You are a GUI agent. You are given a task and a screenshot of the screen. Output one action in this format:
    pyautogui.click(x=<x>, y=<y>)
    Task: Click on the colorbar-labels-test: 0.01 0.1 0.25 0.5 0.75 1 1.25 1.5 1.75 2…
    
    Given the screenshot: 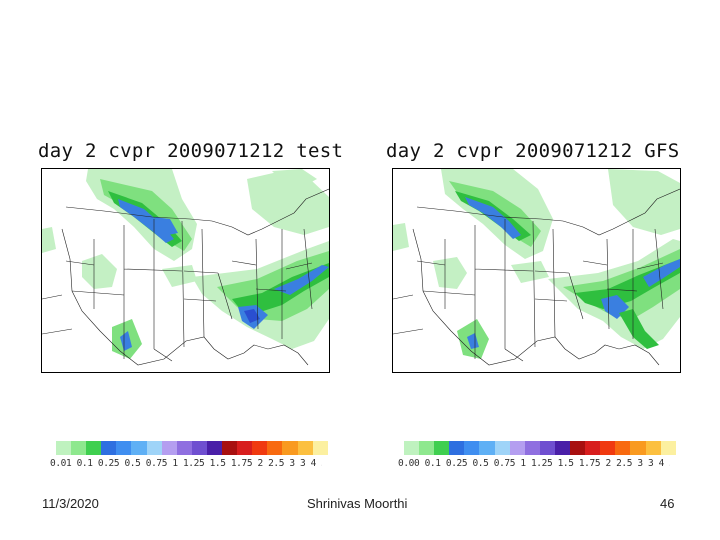 What is the action you would take?
    pyautogui.click(x=186, y=463)
    